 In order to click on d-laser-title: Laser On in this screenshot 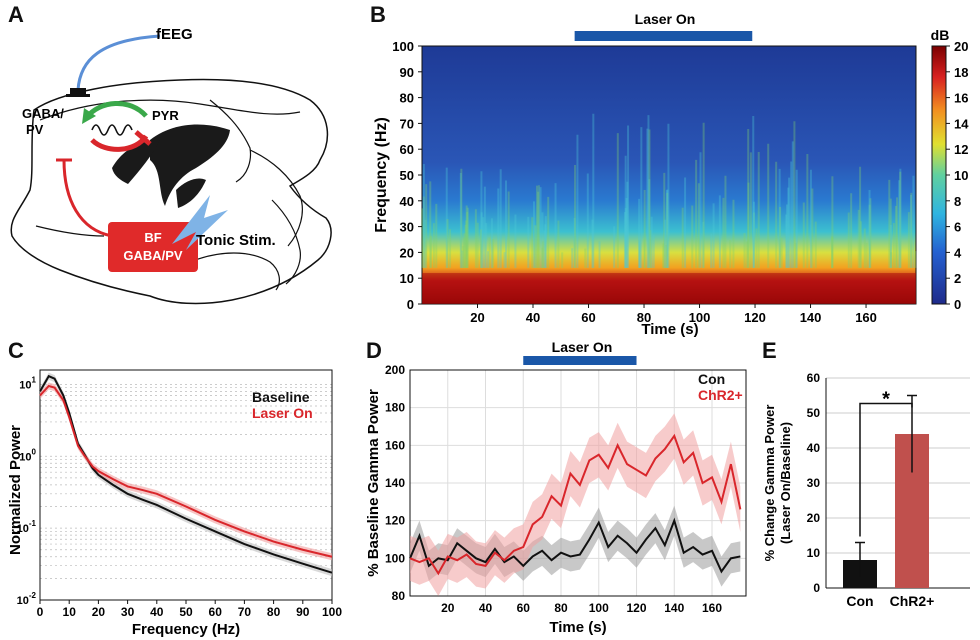, I will do `click(582, 347)`.